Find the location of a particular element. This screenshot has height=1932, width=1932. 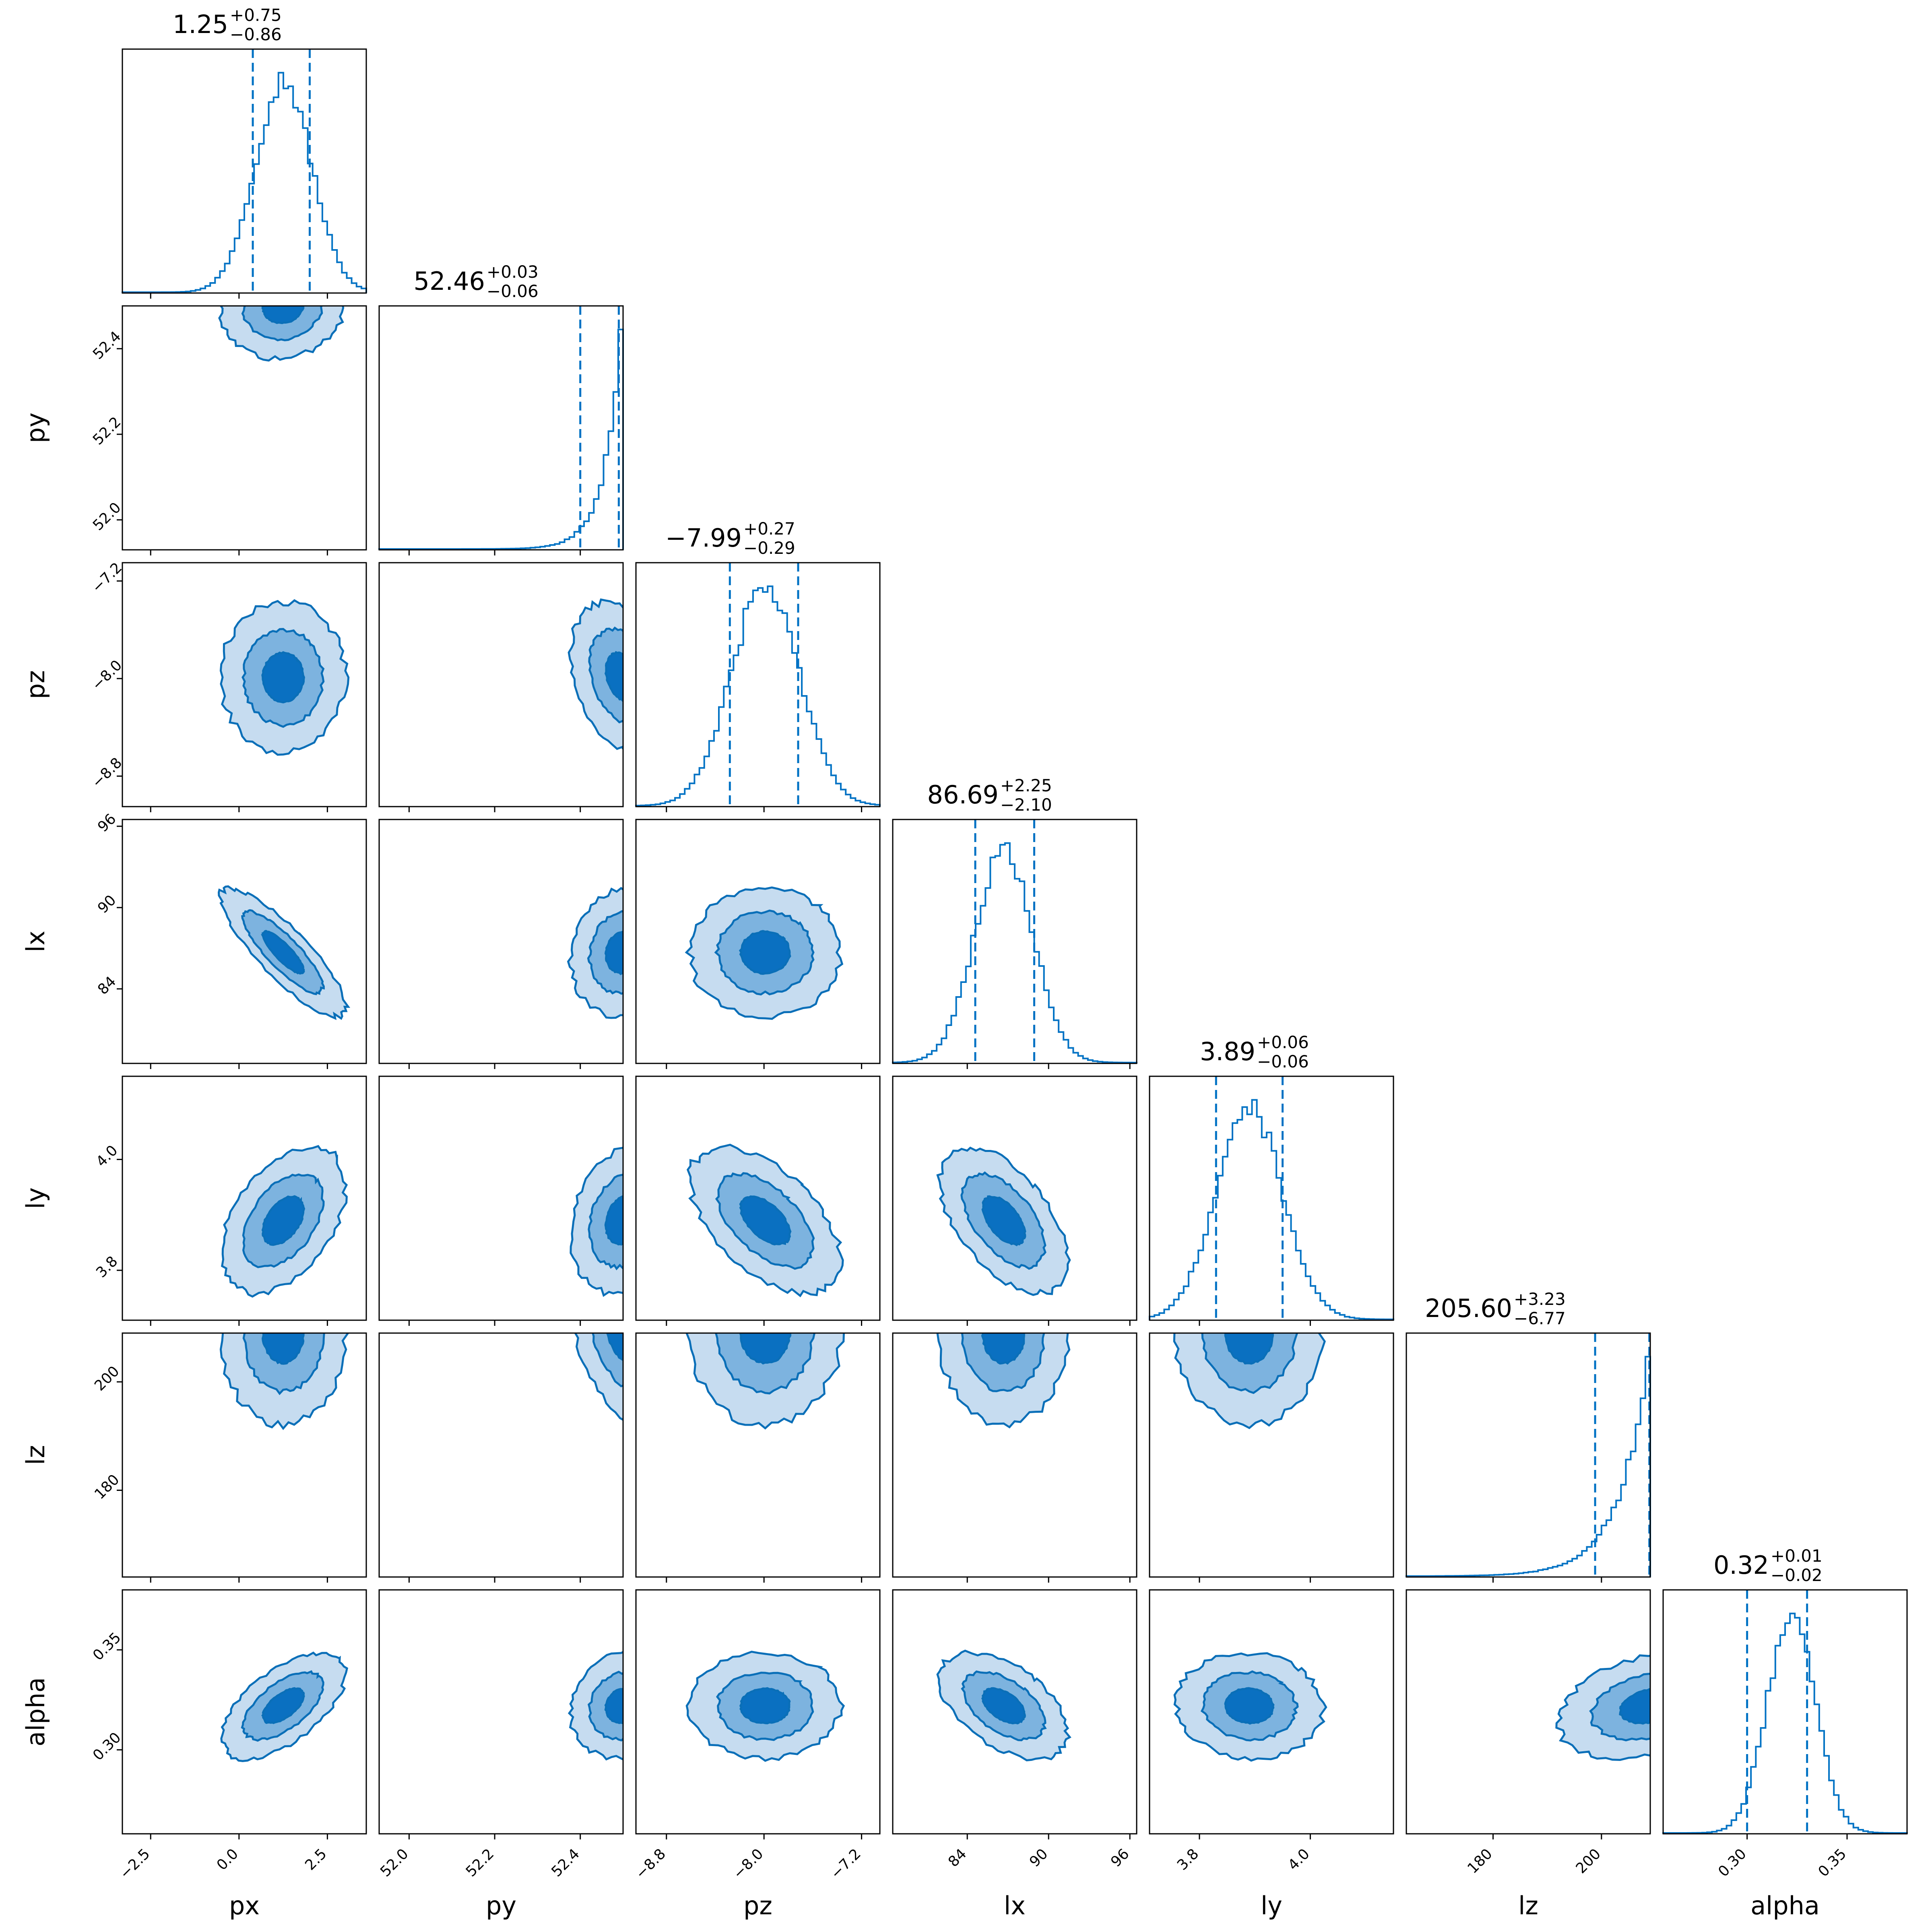

panel-alpha-vs-lz is located at coordinates (1528, 1712).